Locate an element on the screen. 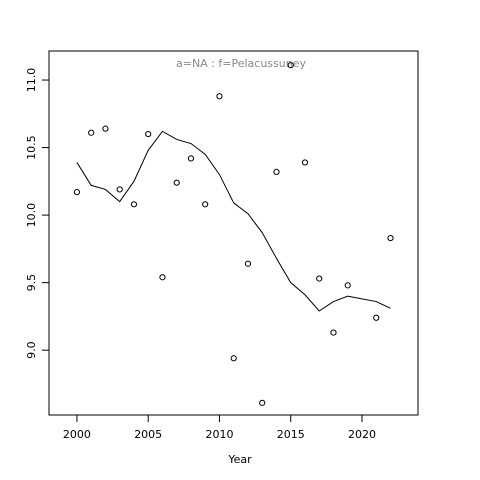 This screenshot has height=480, width=480. y-tick-label: 10.5 is located at coordinates (31, 147).